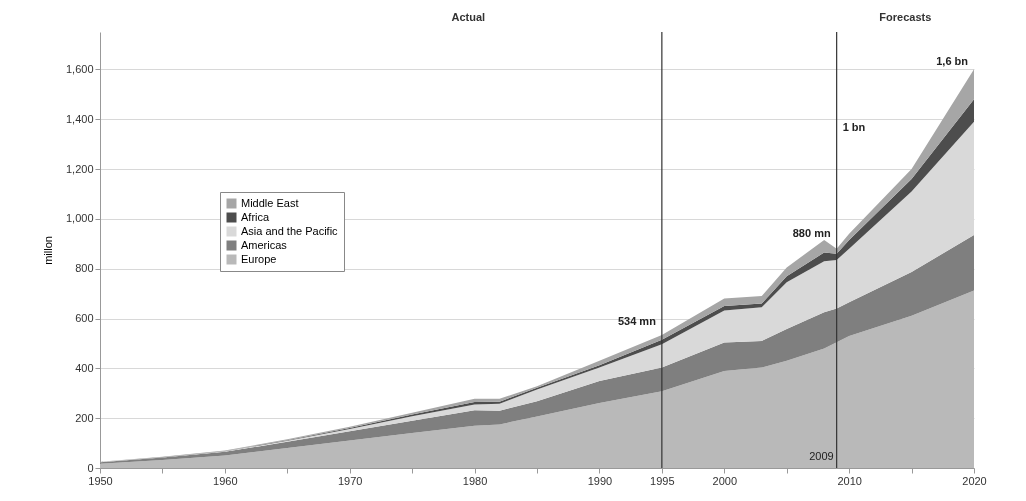 Image resolution: width=1026 pixels, height=501 pixels. I want to click on ref-line-label: 2009, so click(821, 456).